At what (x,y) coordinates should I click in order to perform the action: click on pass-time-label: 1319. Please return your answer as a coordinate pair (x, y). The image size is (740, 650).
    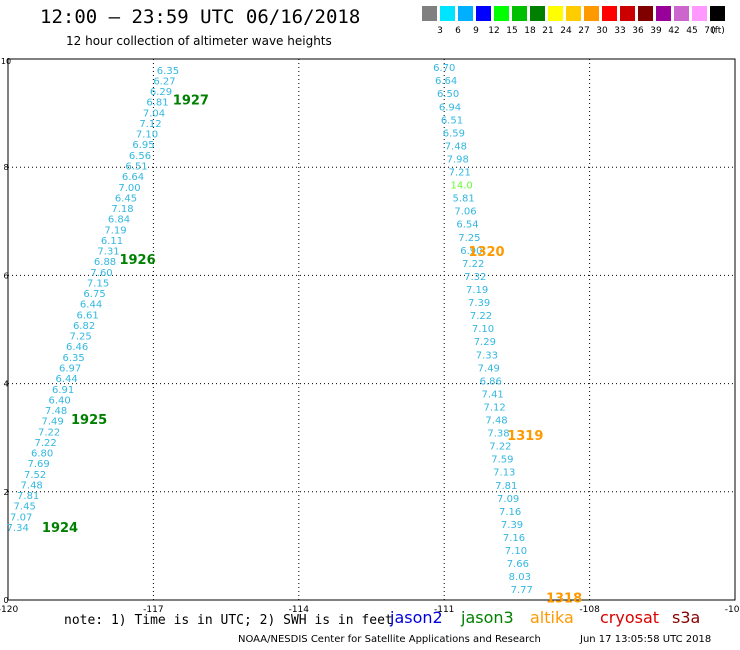
    Looking at the image, I should click on (525, 436).